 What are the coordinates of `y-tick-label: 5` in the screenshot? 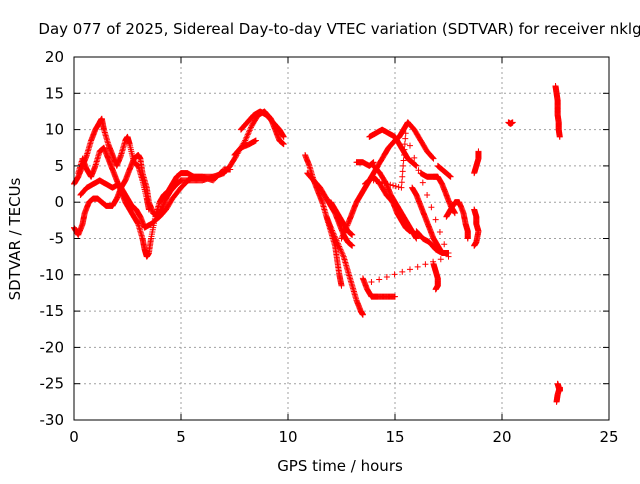 It's located at (59, 166).